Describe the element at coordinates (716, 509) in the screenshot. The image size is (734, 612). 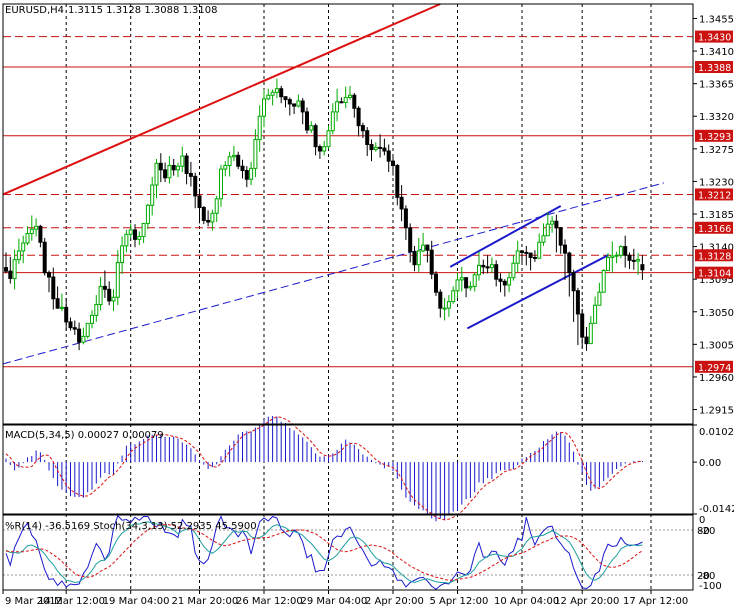
I see `macd-tick-label: -0.01429` at that location.